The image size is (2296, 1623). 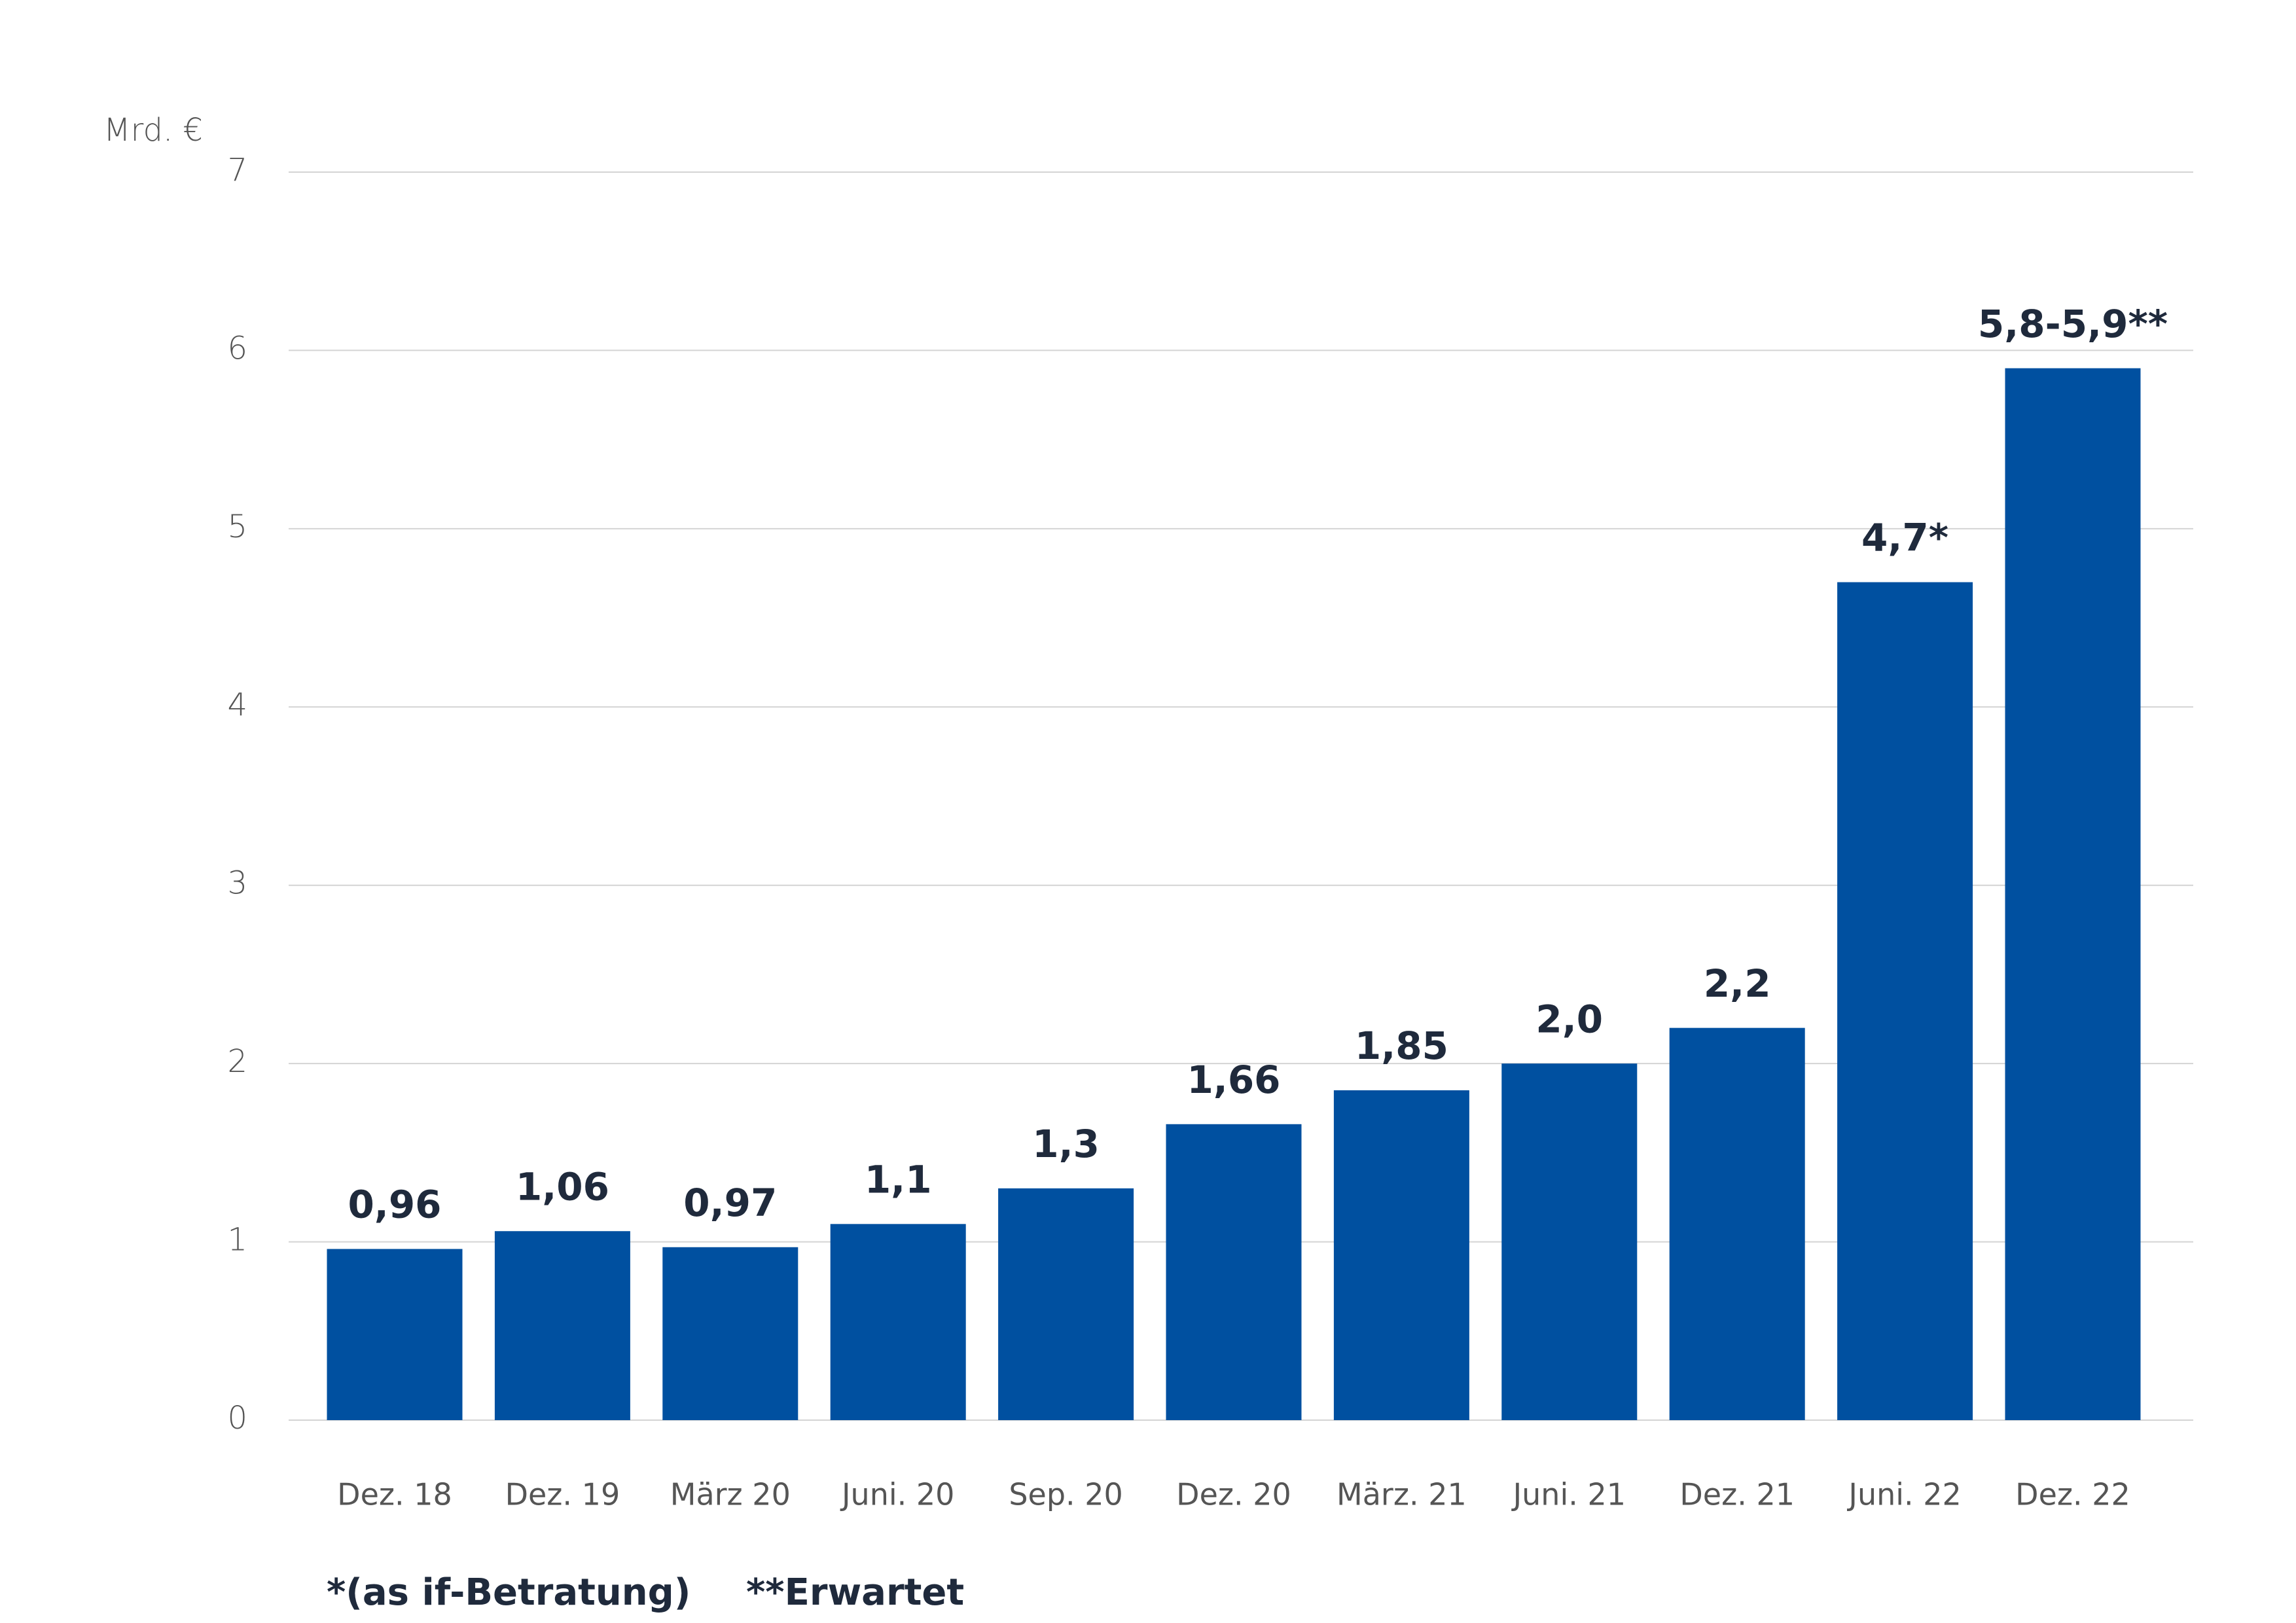 What do you see at coordinates (1904, 538) in the screenshot?
I see `value-label: 4,7*` at bounding box center [1904, 538].